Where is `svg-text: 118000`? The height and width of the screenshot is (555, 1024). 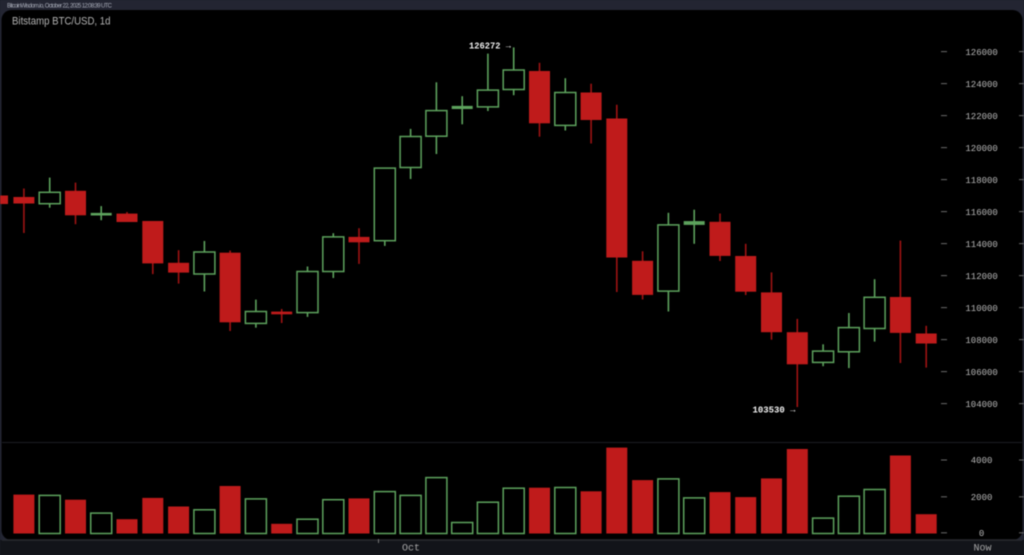
svg-text: 118000 is located at coordinates (981, 181).